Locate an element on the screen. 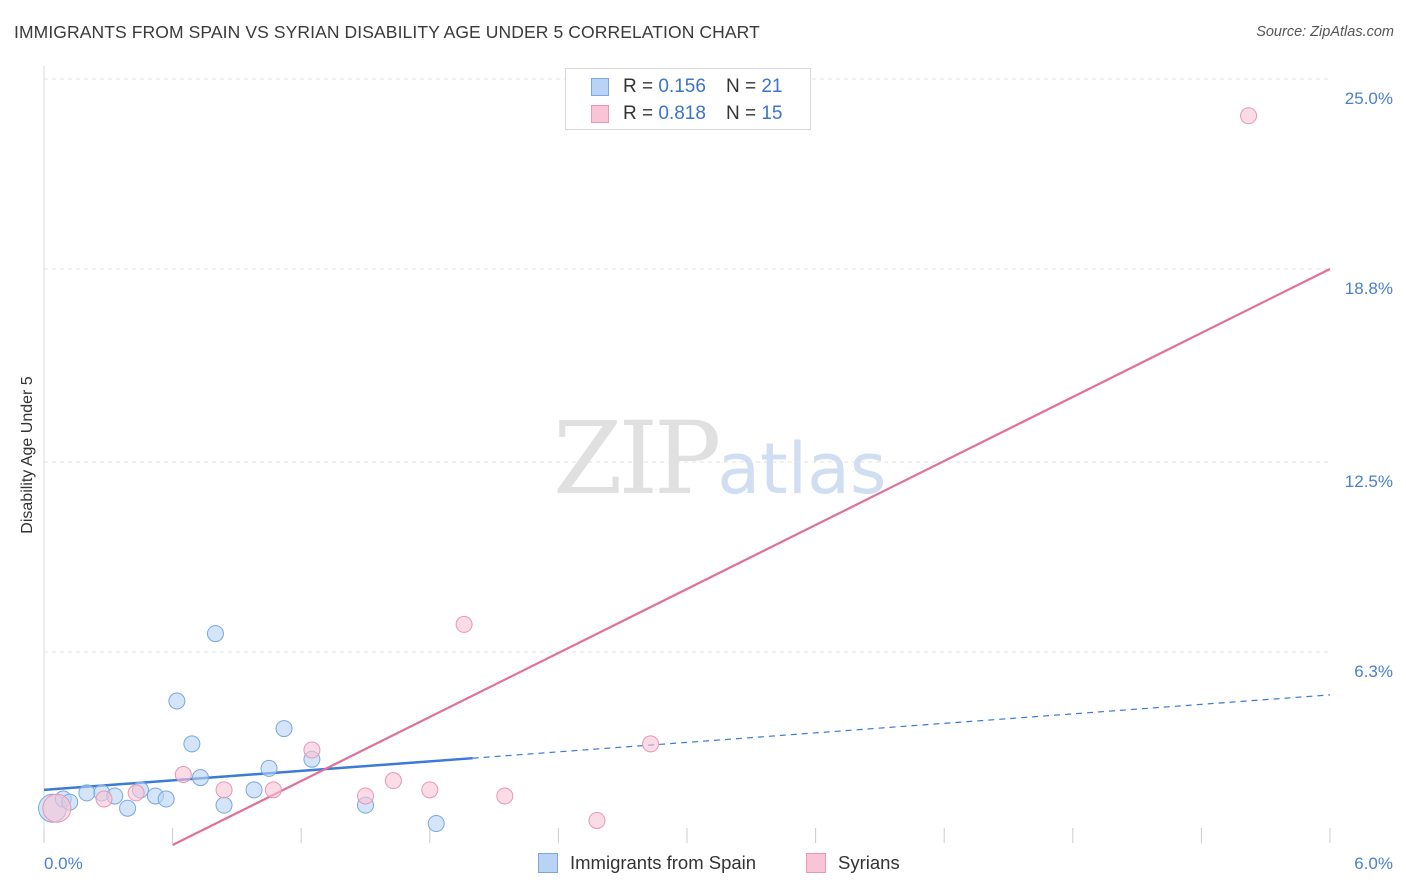 This screenshot has width=1406, height=892. source-label: Source: ZipAtlas.com is located at coordinates (1325, 32).